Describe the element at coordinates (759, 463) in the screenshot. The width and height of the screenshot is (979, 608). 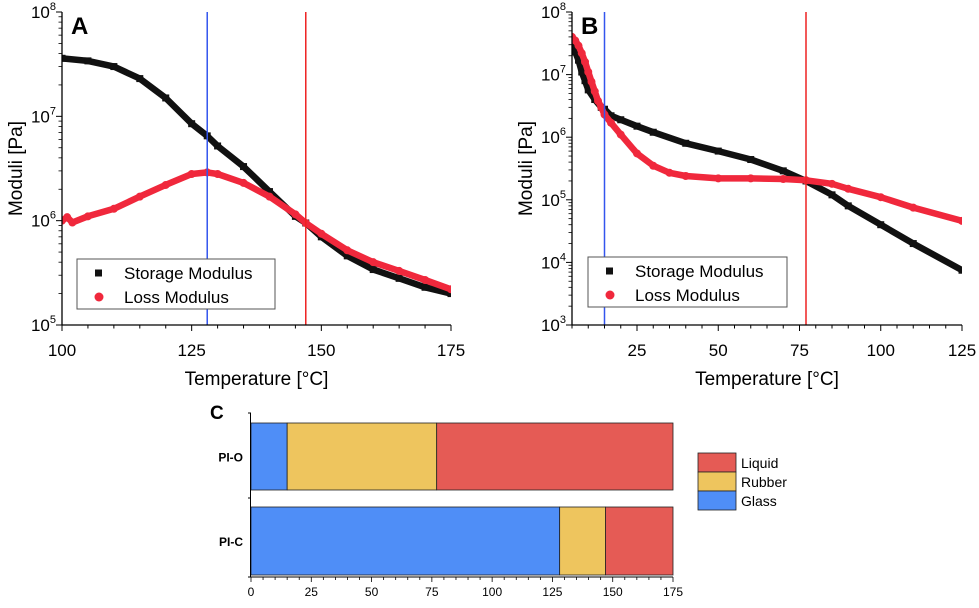
I see `legend-label: Liquid` at that location.